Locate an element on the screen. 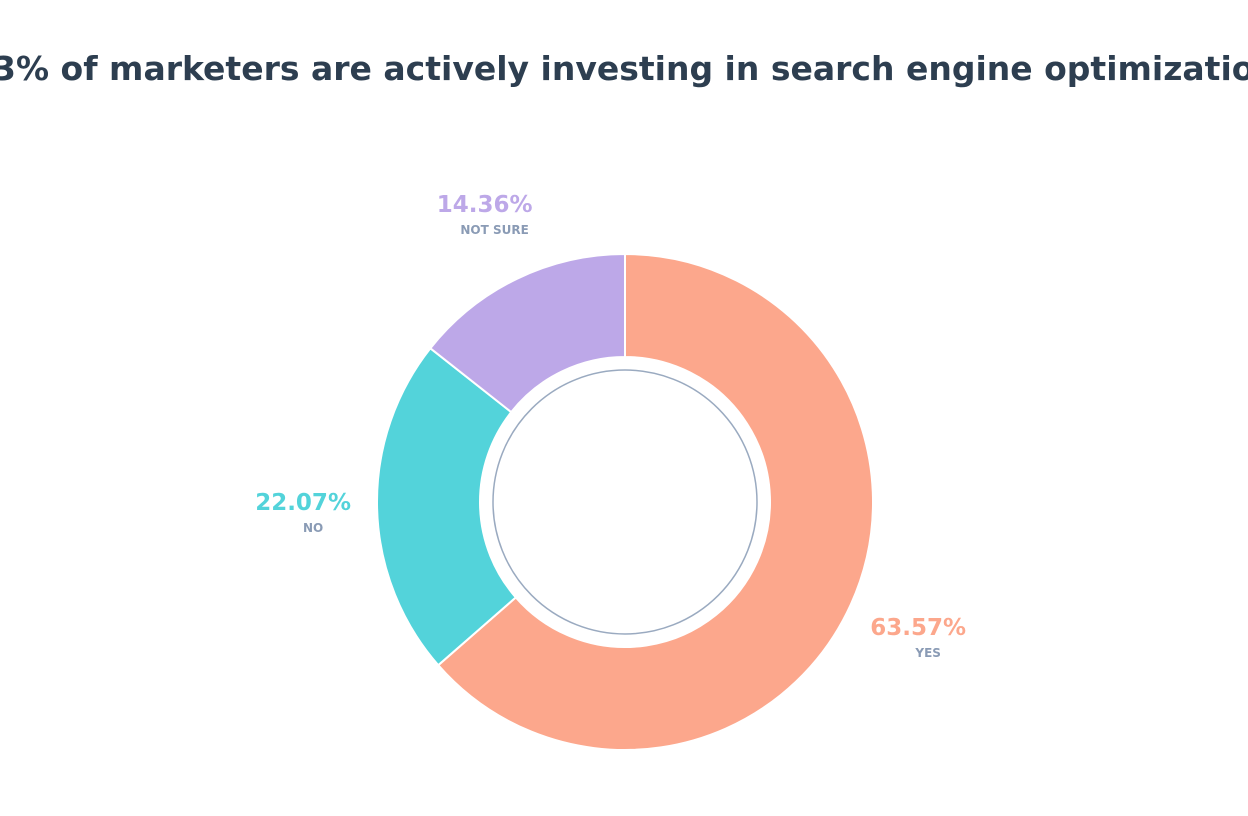  category-label: NOT SURE is located at coordinates (494, 230).